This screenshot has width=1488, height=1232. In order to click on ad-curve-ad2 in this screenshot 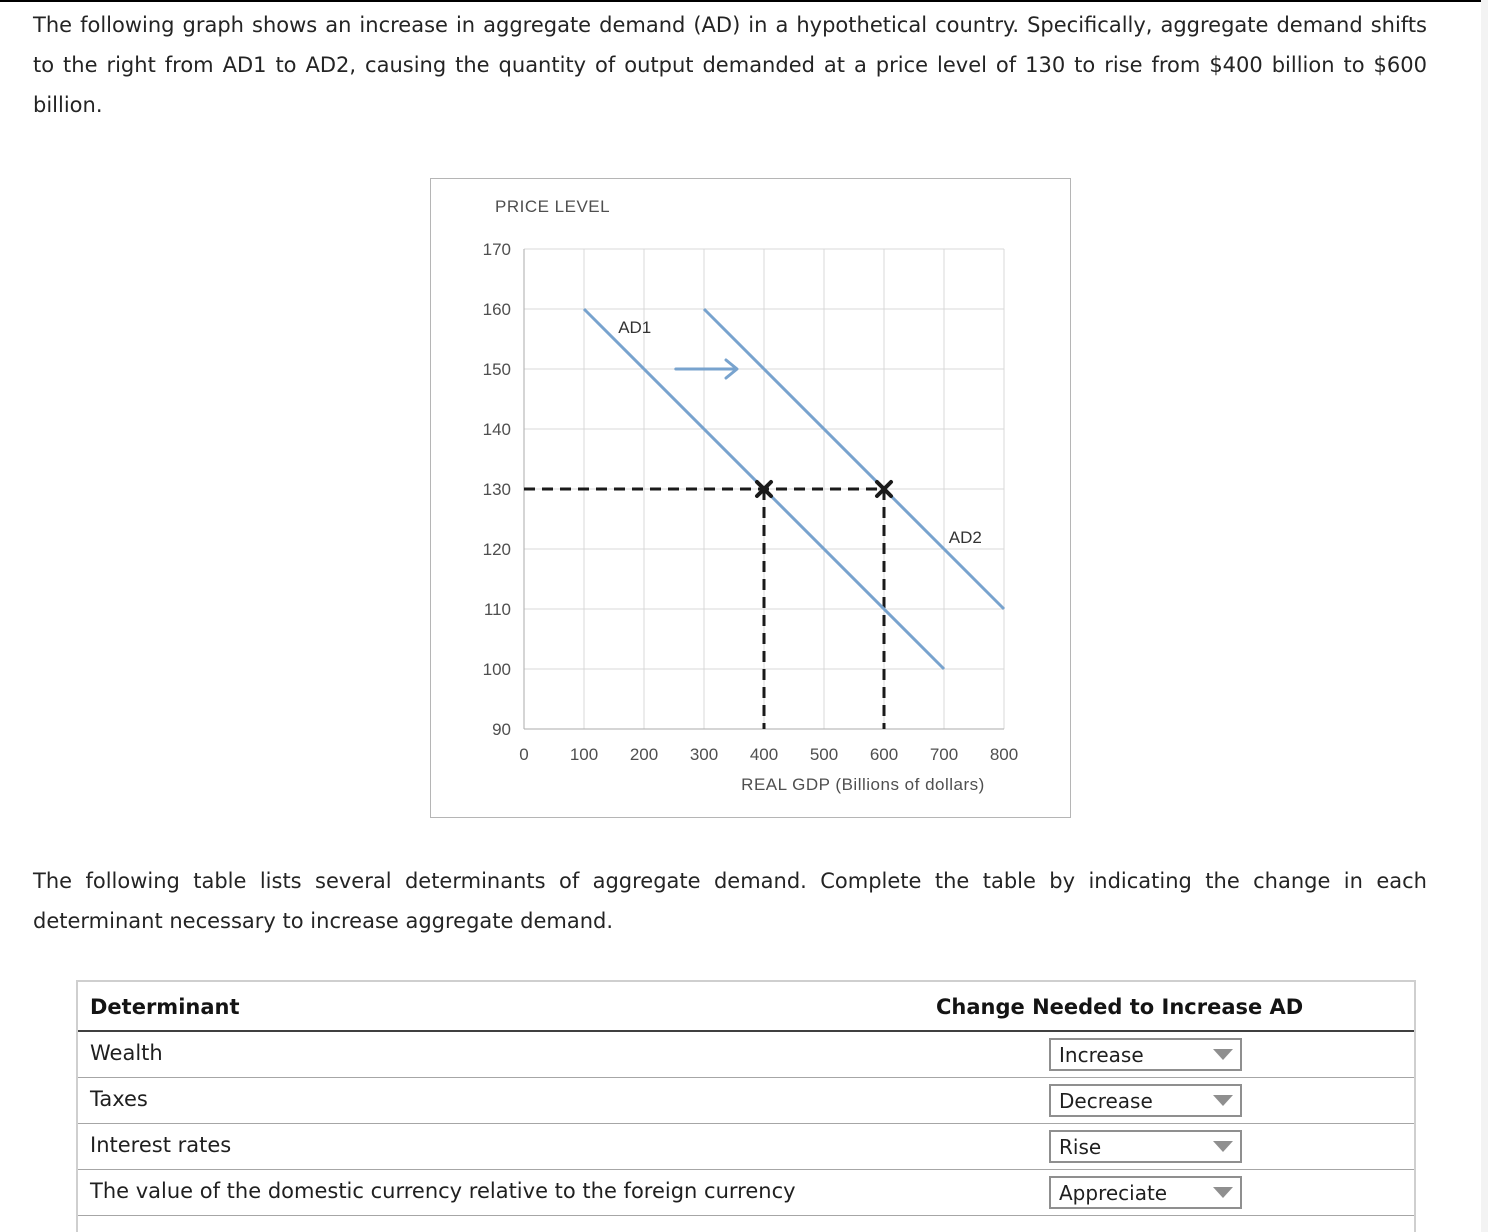, I will do `click(854, 459)`.